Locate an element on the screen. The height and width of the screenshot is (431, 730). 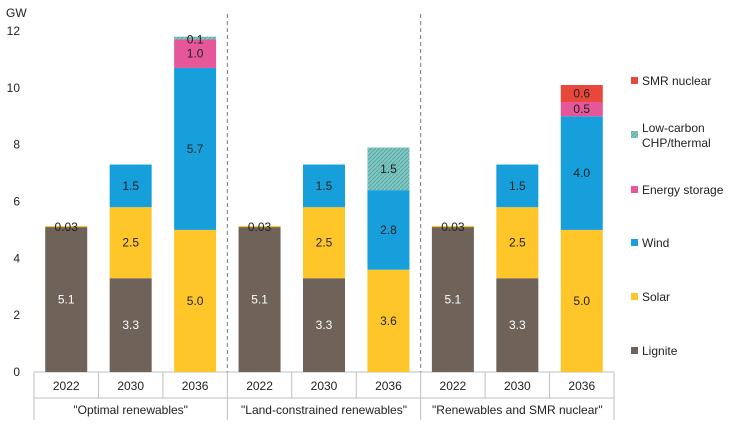
y-tick-label: 0 is located at coordinates (16, 372).